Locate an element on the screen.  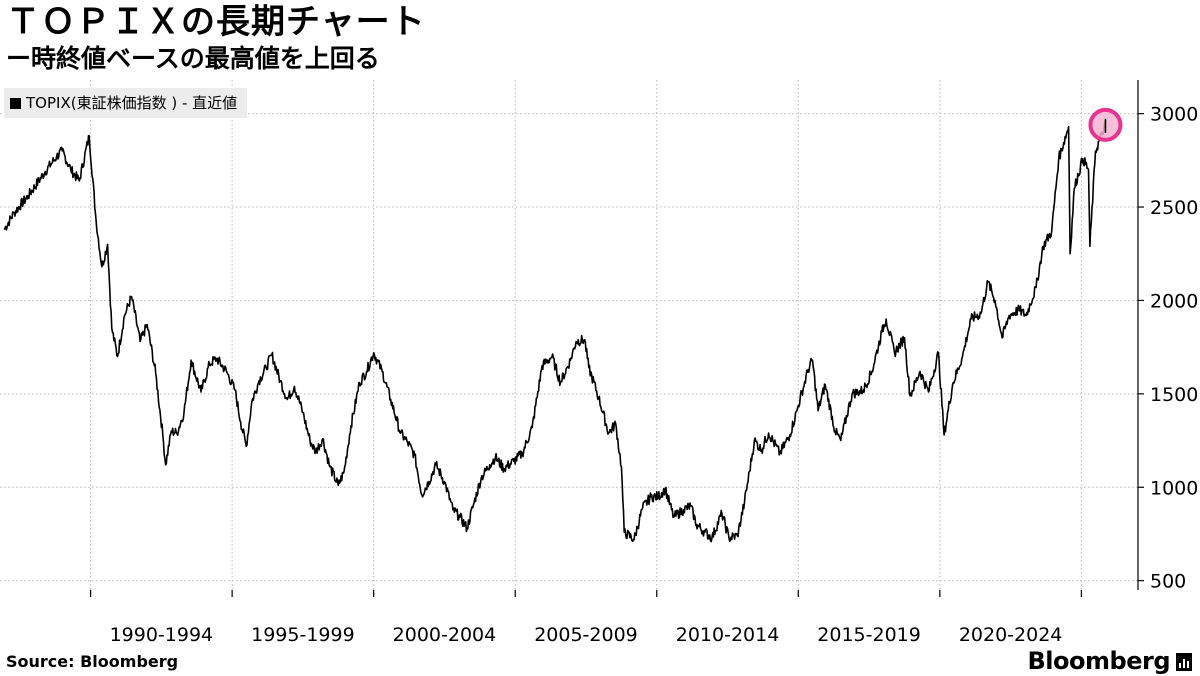
legend-swatch is located at coordinates (15, 103).